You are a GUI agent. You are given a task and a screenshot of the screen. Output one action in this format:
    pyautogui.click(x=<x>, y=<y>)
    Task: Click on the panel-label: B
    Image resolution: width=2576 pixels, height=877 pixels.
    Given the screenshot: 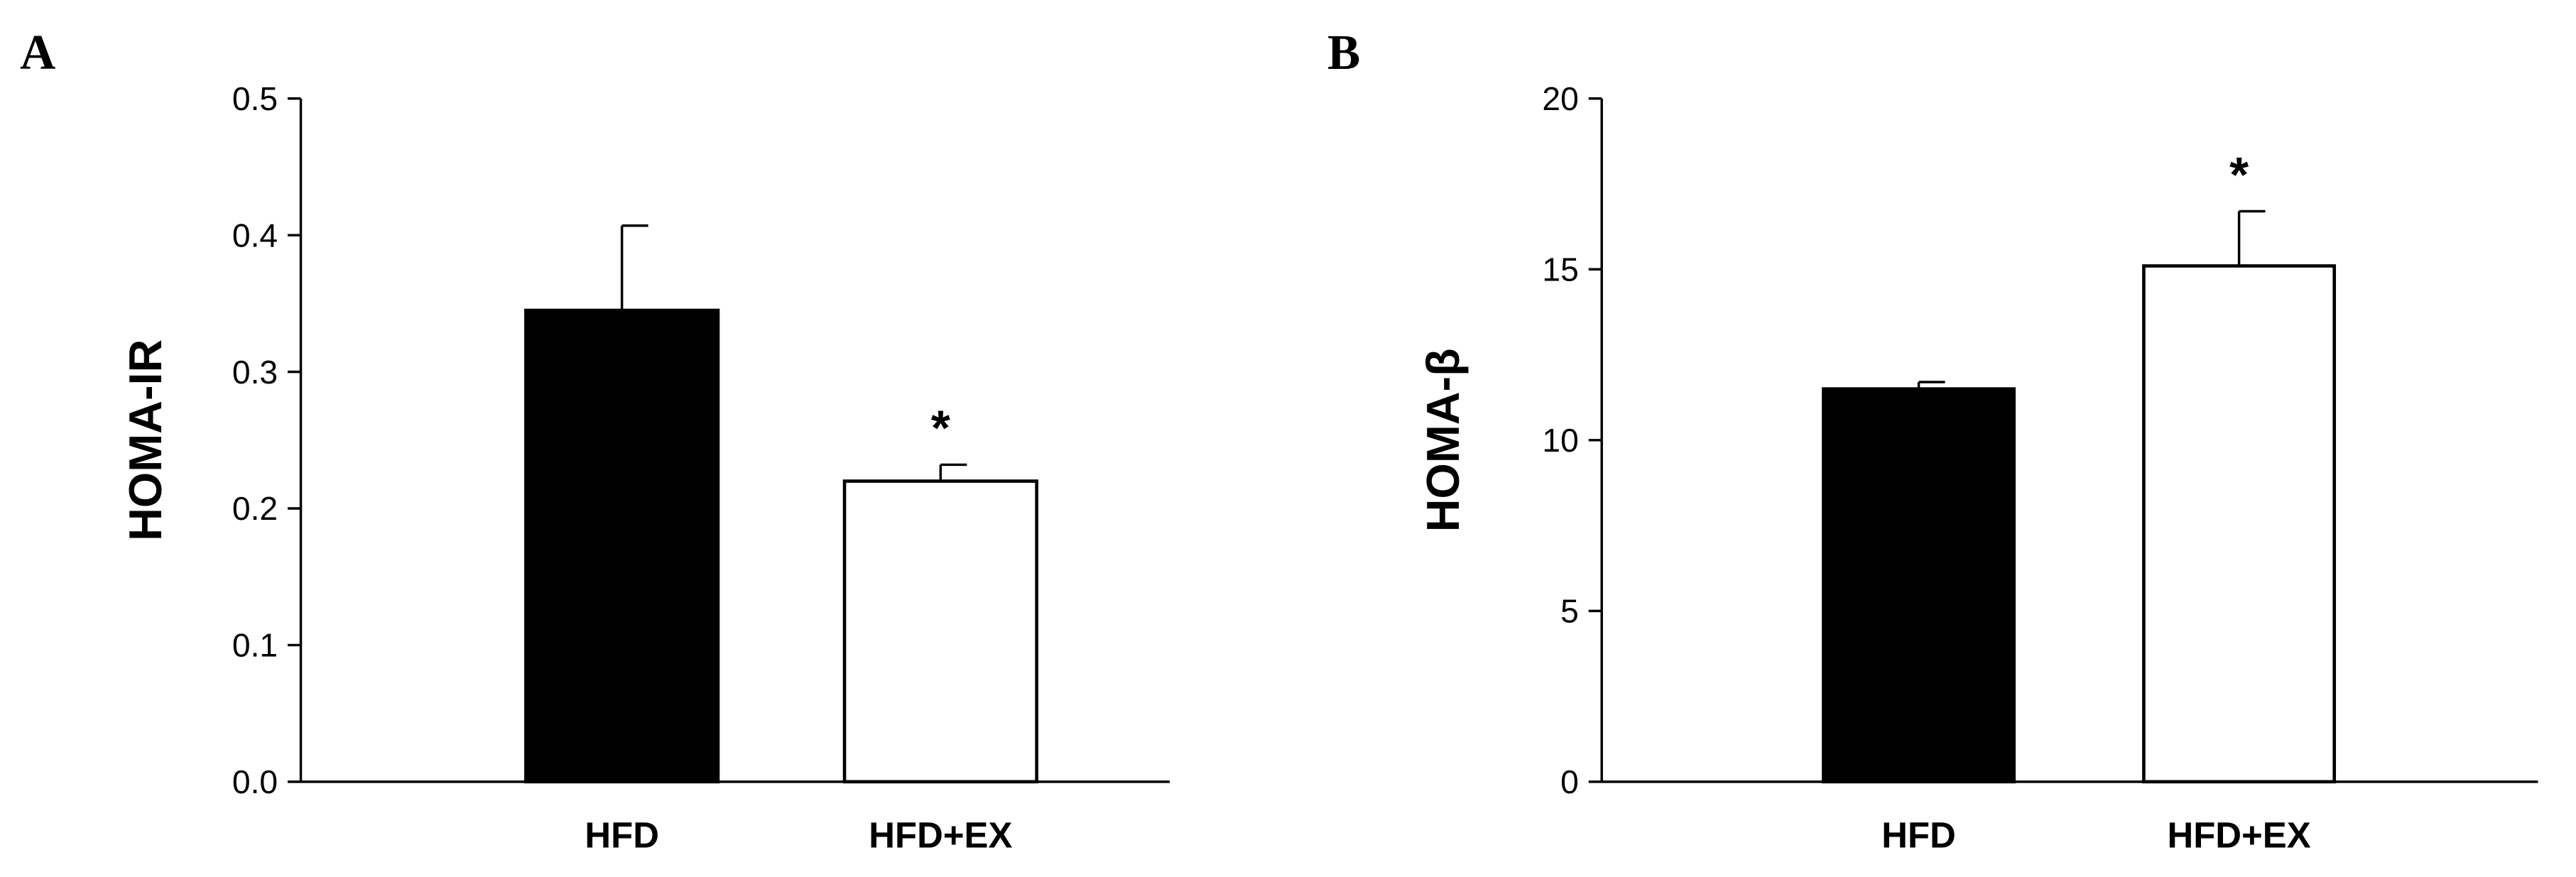 What is the action you would take?
    pyautogui.click(x=1344, y=53)
    